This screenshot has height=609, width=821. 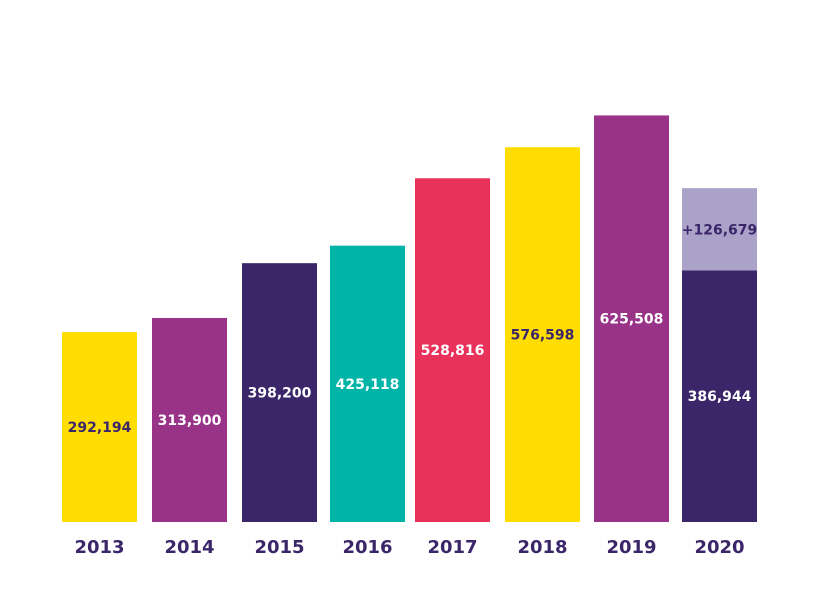 What do you see at coordinates (99, 547) in the screenshot?
I see `x-tick-label-2013: 2013` at bounding box center [99, 547].